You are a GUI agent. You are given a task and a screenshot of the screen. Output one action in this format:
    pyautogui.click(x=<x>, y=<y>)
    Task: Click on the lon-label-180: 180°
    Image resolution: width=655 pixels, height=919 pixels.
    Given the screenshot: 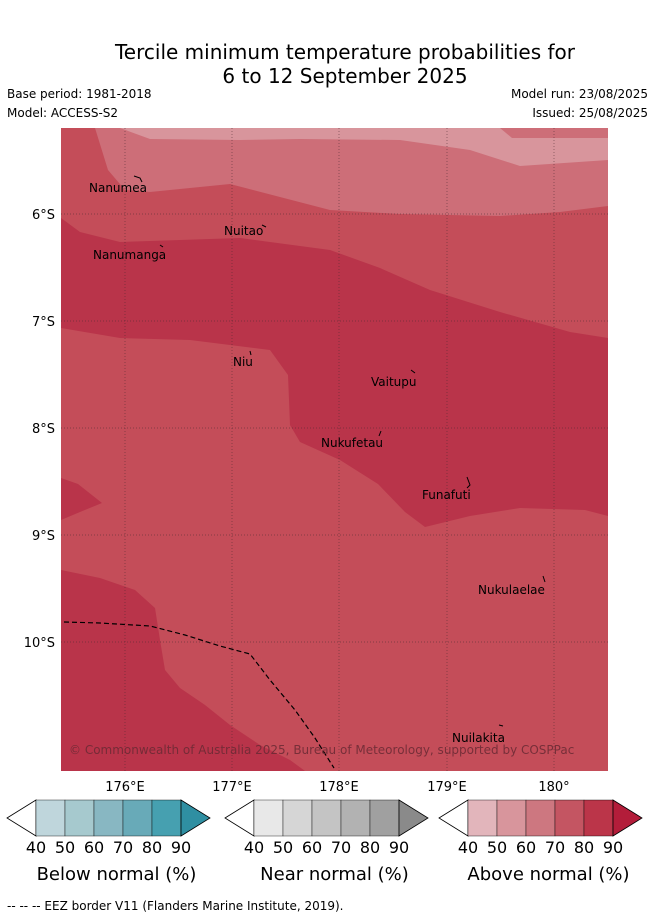 What is the action you would take?
    pyautogui.click(x=553, y=787)
    